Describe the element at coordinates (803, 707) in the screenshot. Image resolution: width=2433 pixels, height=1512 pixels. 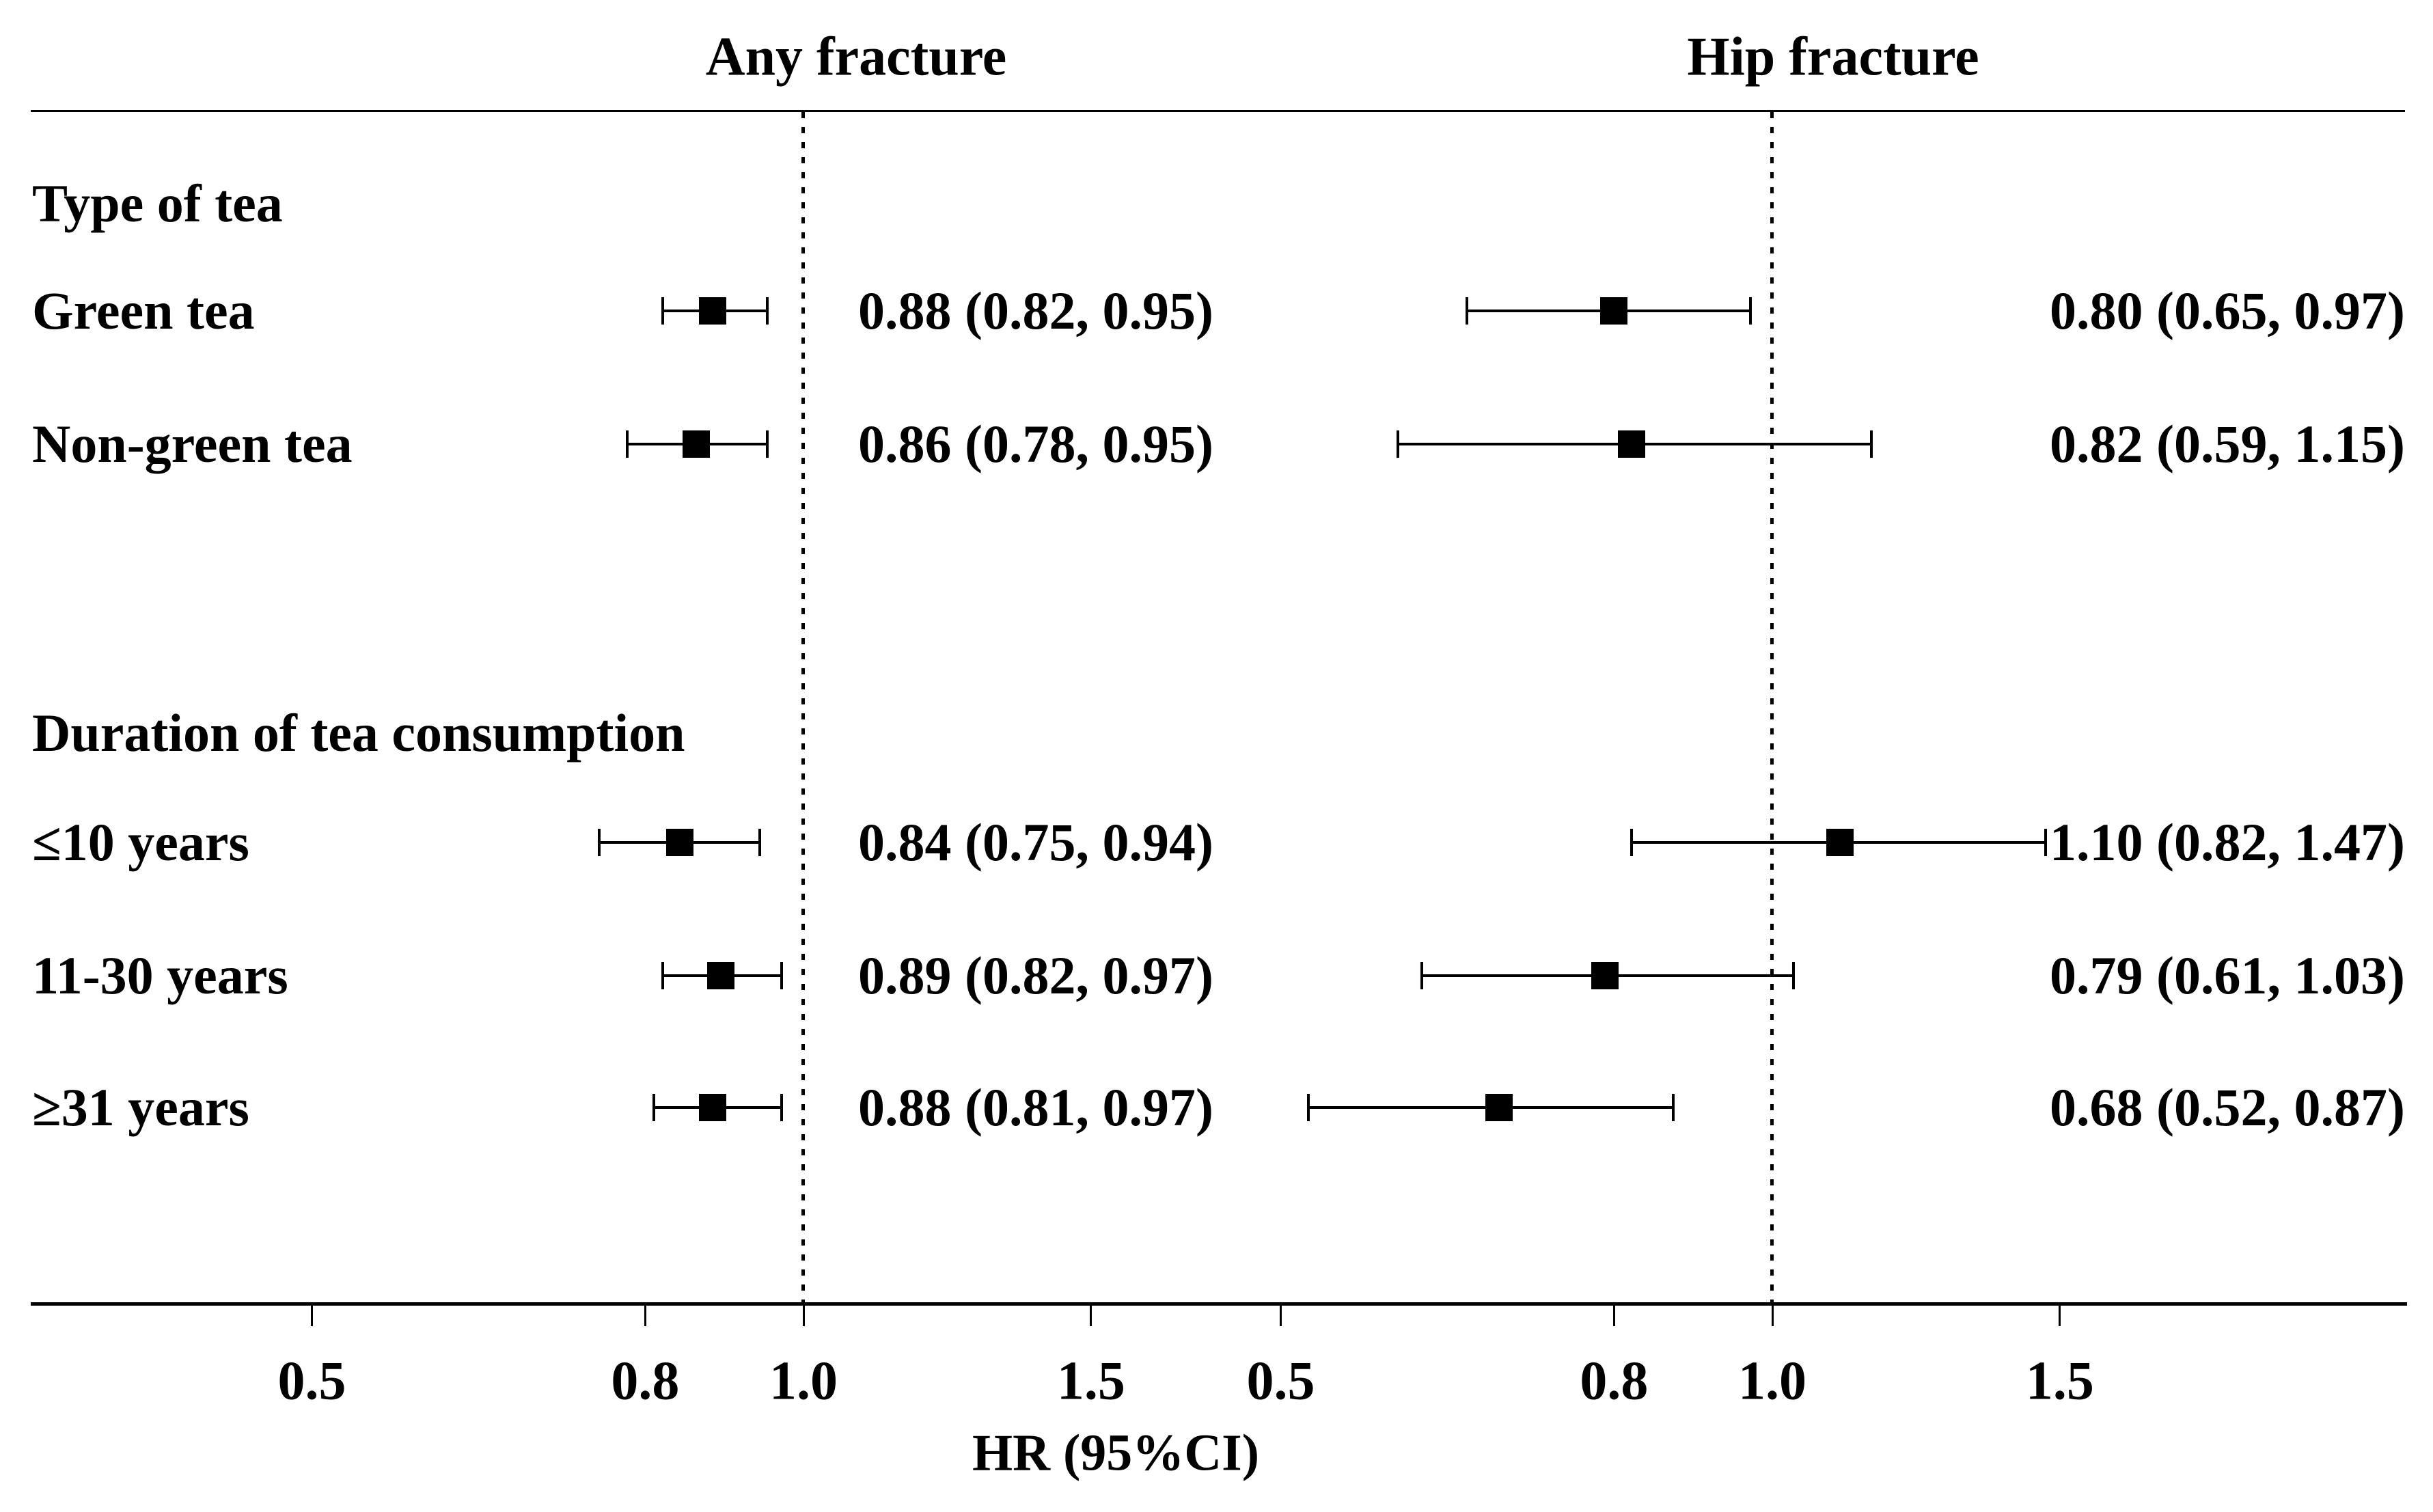
I see `reference-line-any-fracture` at that location.